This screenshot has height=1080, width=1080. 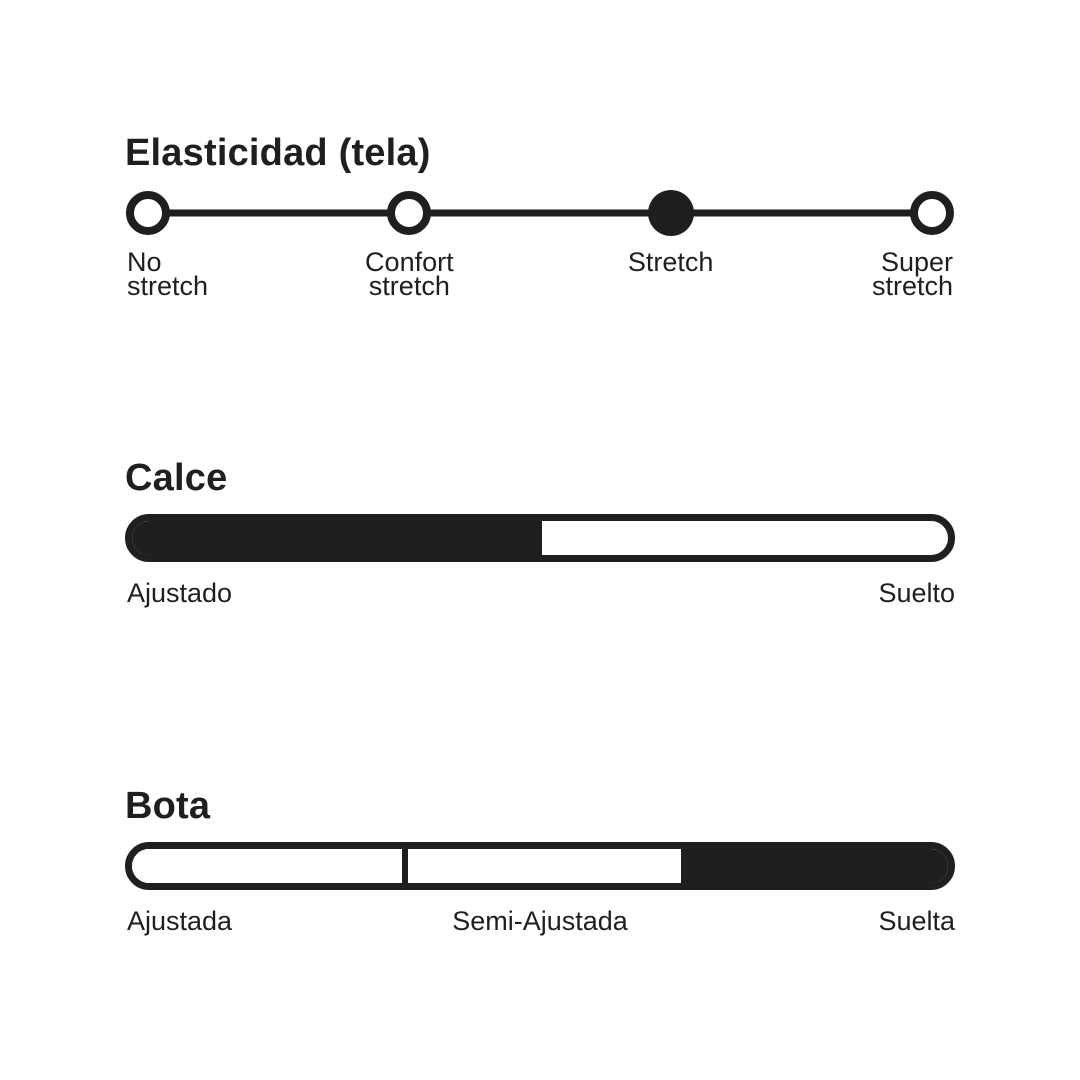 I want to click on boot-label-suelta: Suelta, so click(x=916, y=921).